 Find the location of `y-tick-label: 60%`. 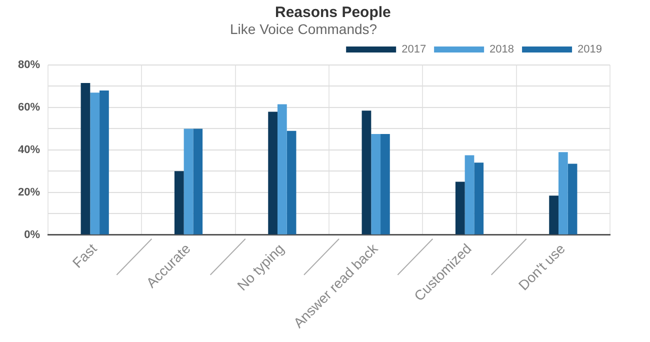

y-tick-label: 60% is located at coordinates (29, 108).